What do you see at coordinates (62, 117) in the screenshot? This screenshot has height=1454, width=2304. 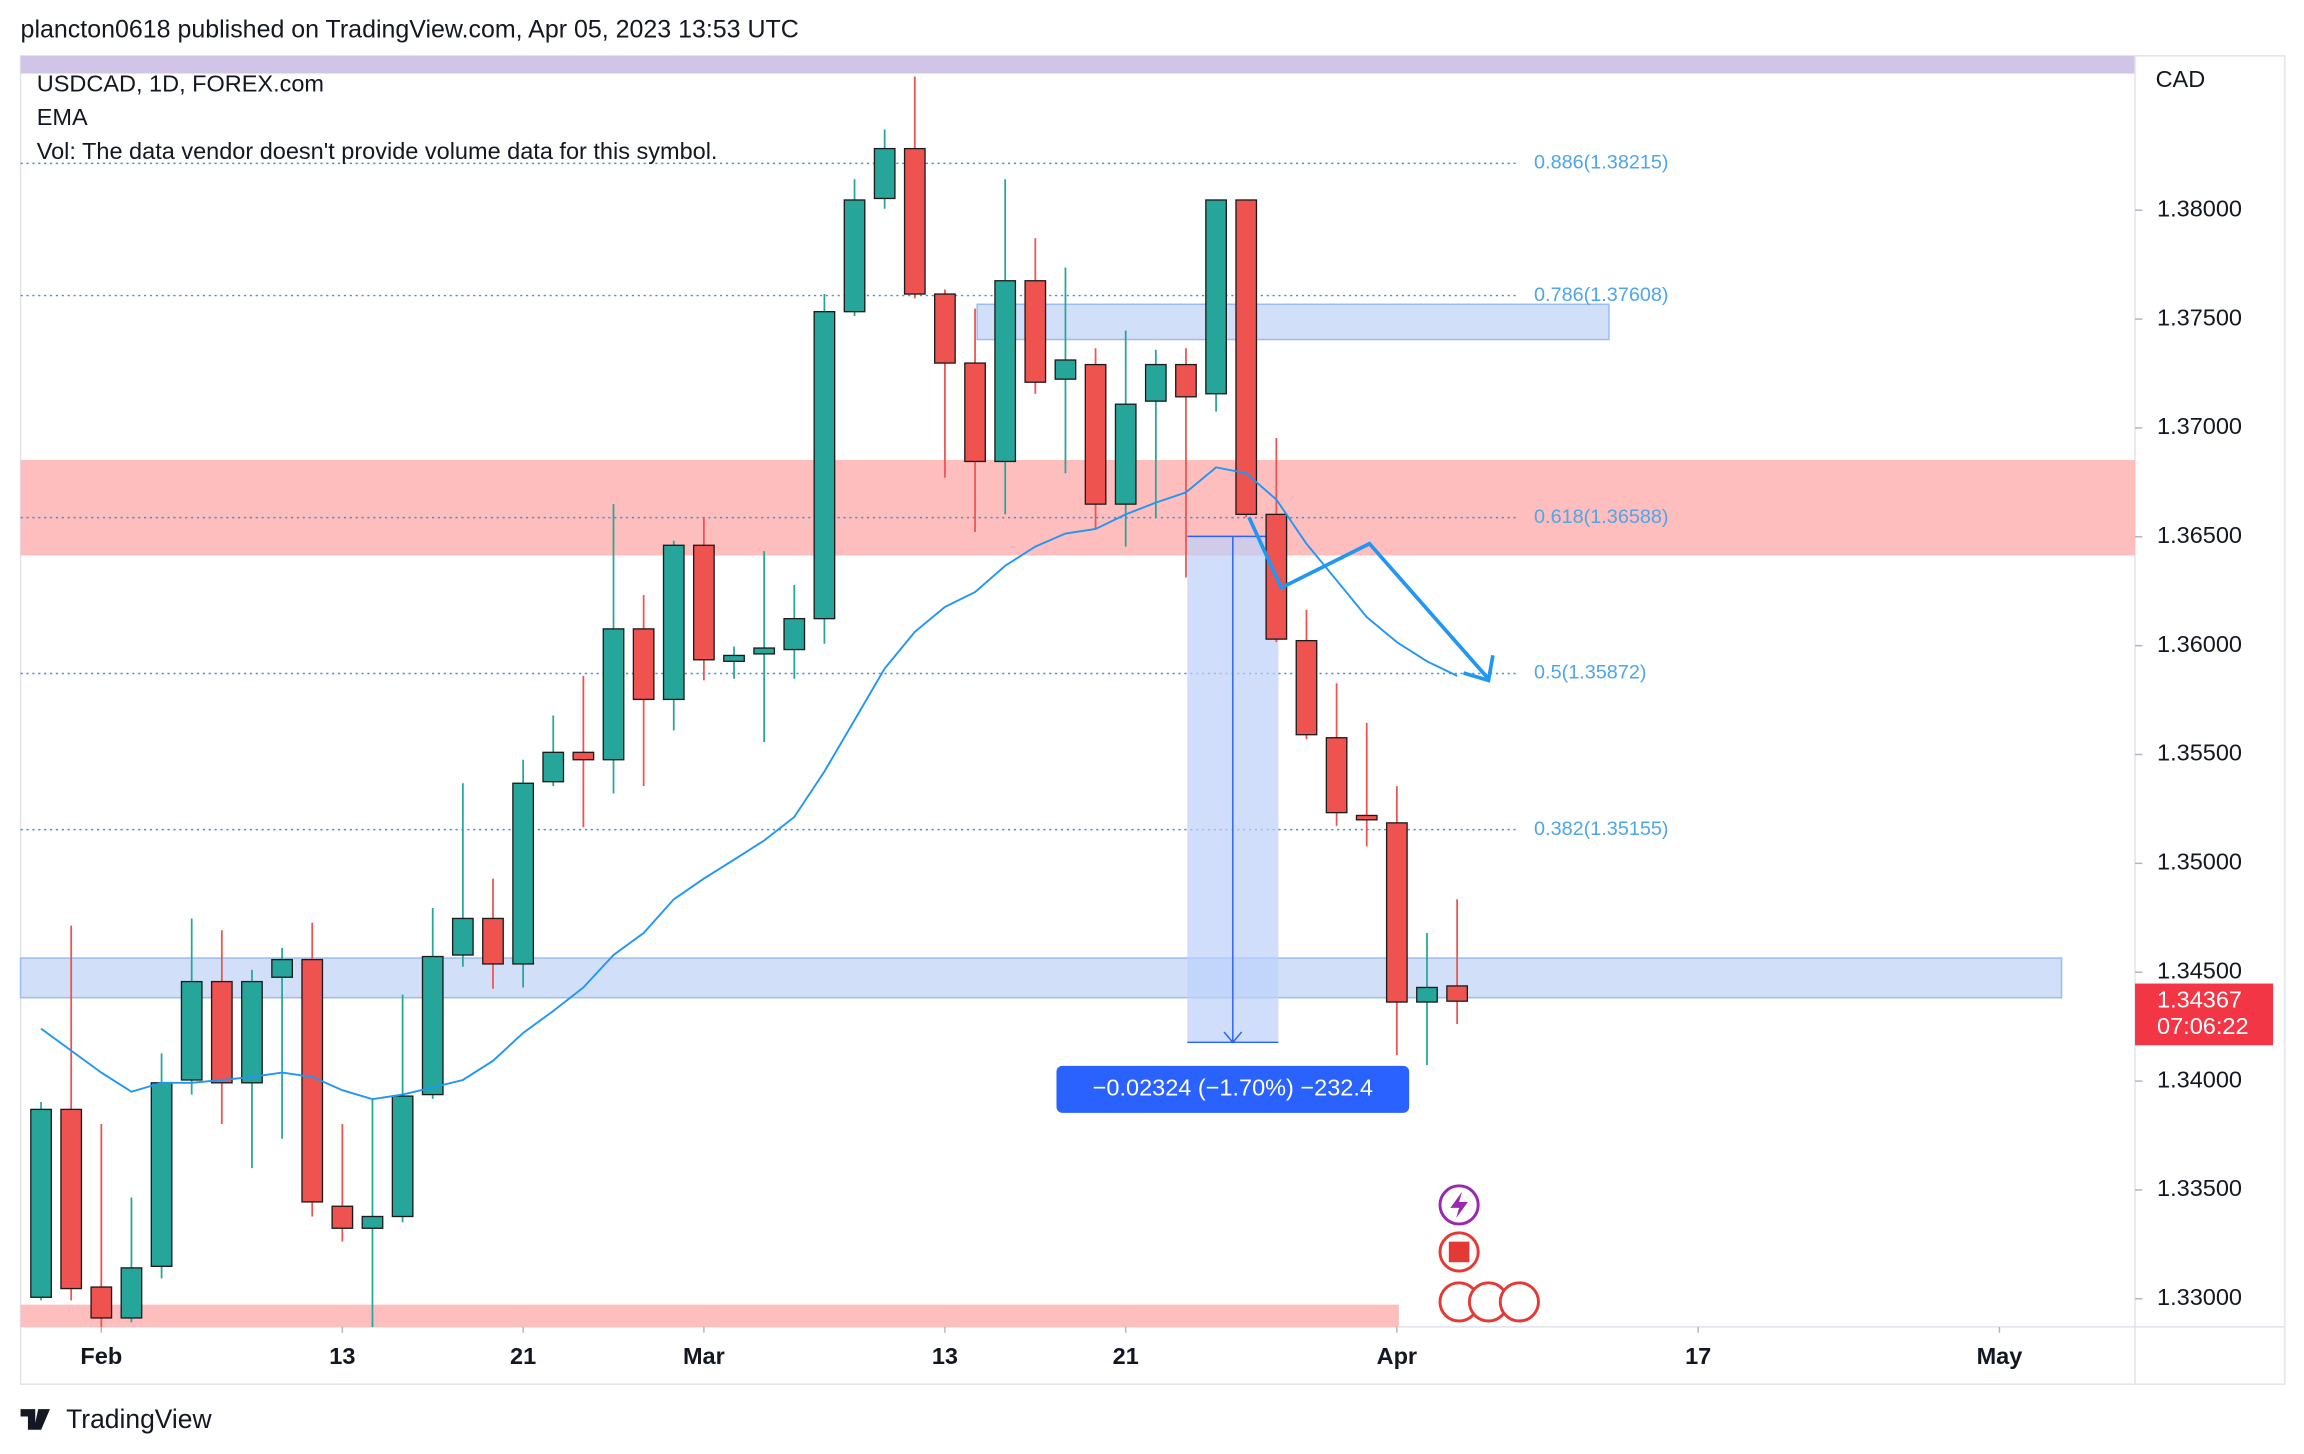 I see `legend-ema: EMA` at bounding box center [62, 117].